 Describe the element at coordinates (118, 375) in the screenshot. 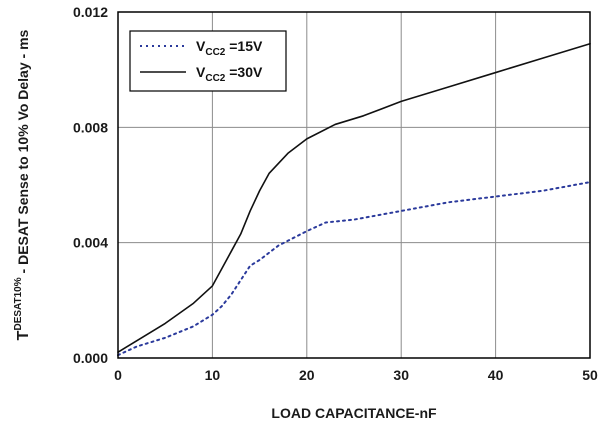

I see `x-tick-label: 0` at that location.